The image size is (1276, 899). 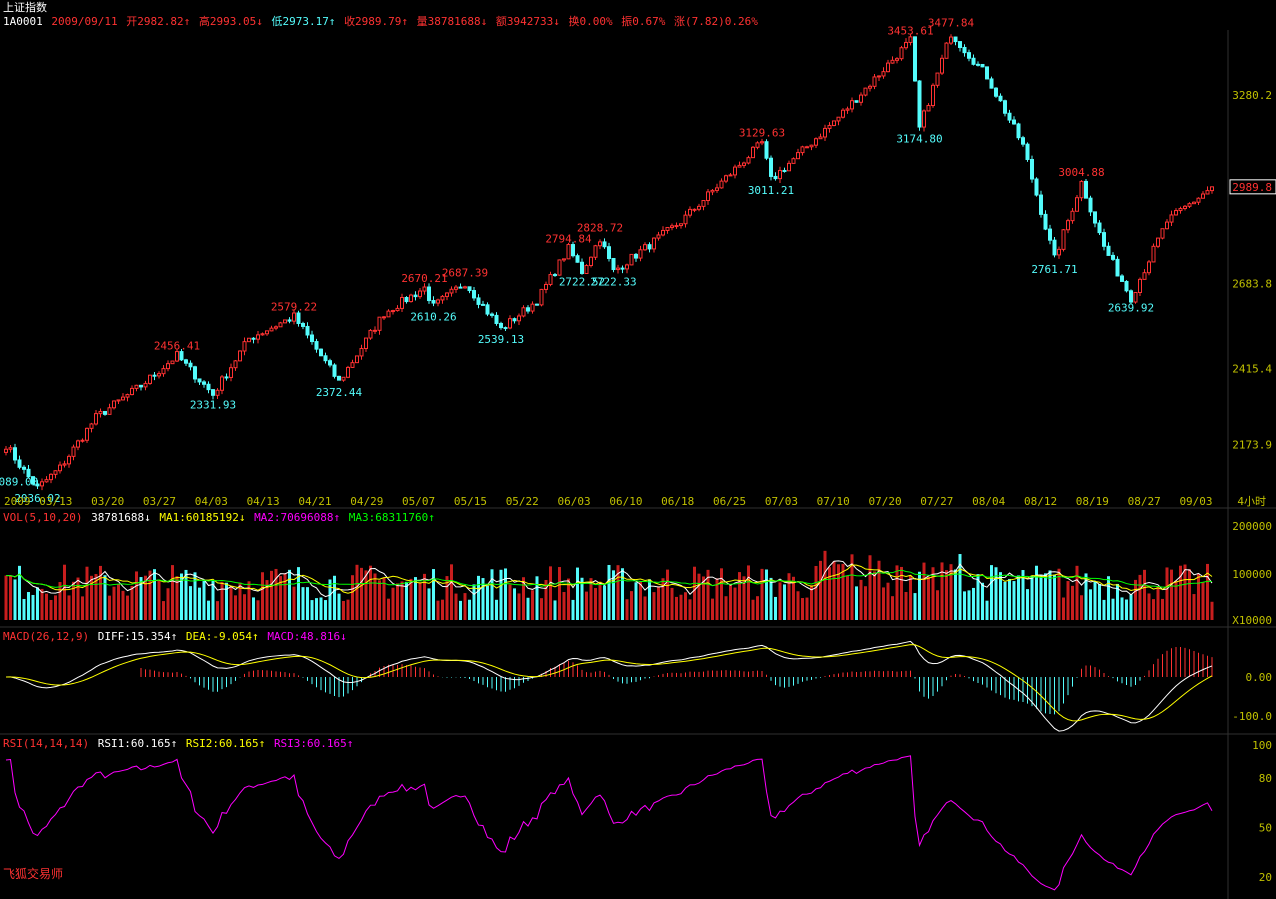 What do you see at coordinates (527, 21) in the screenshot?
I see `amount: 额3942733↓` at bounding box center [527, 21].